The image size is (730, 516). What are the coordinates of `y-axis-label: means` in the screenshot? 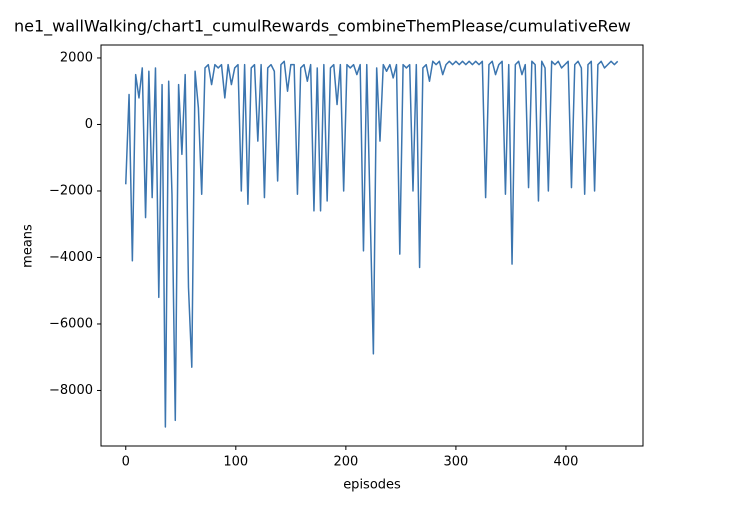 It's located at (28, 246).